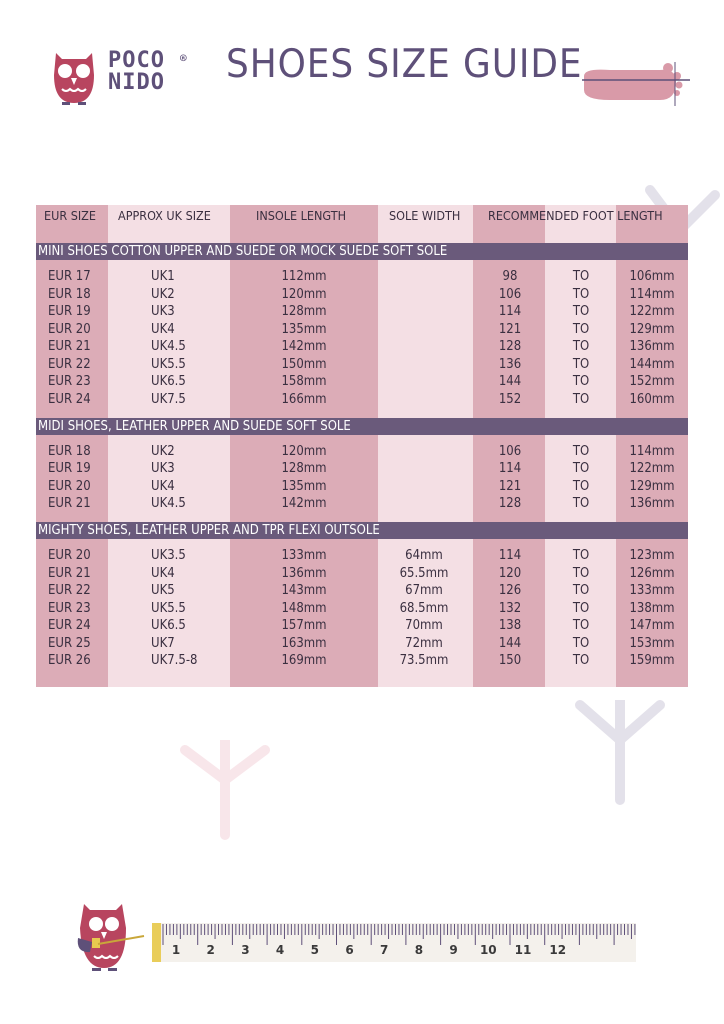 This screenshot has width=724, height=1024. What do you see at coordinates (419, 950) in the screenshot?
I see `tape-number: 8` at bounding box center [419, 950].